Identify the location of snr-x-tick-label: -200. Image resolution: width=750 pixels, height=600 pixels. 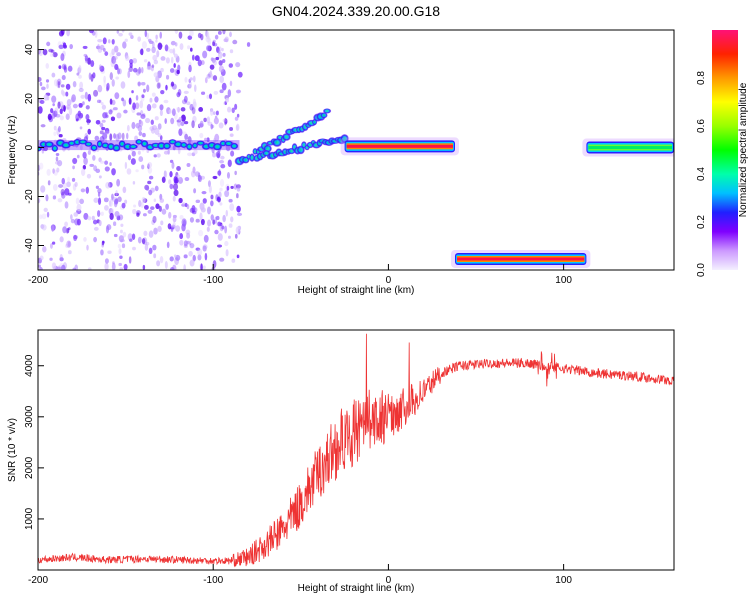
(38, 580).